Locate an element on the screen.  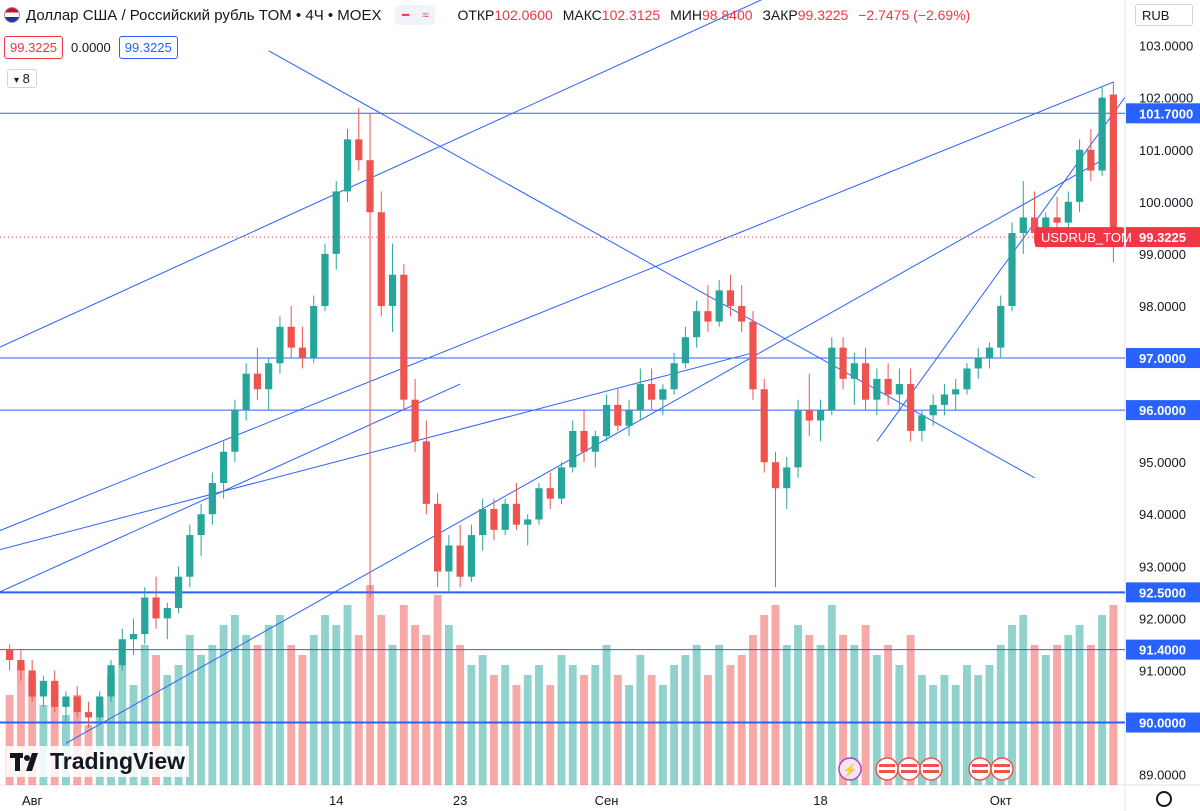
last-price-label: 99.3225 is located at coordinates (1162, 237).